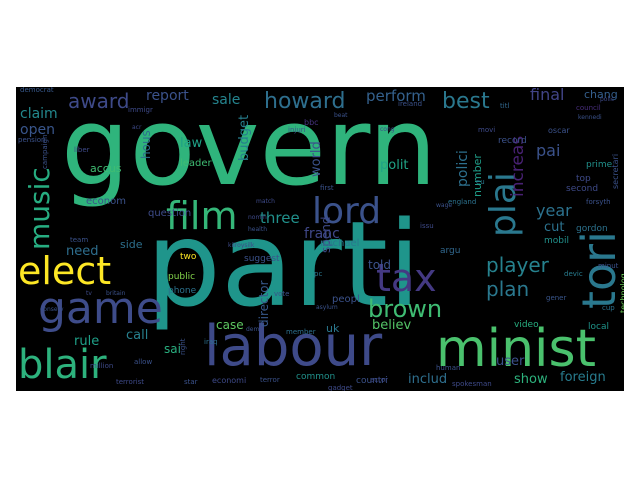 The width and height of the screenshot is (640, 480). What do you see at coordinates (106, 168) in the screenshot?
I see `word-accus: accus` at bounding box center [106, 168].